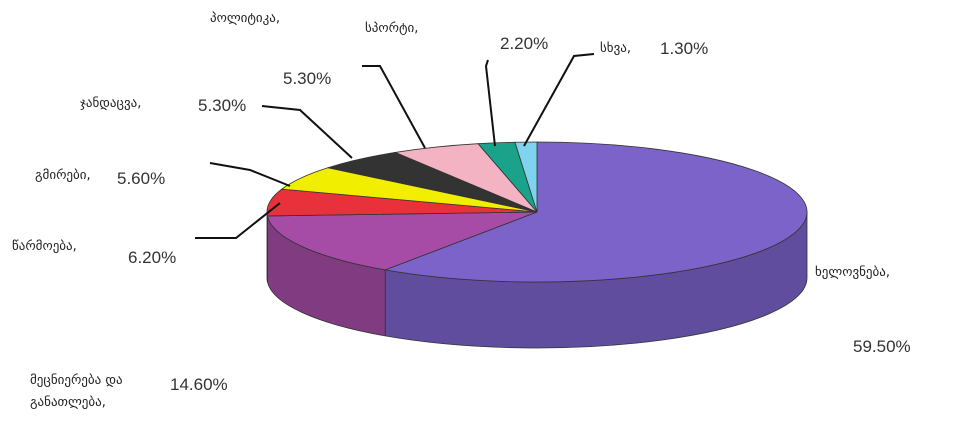  I want to click on value-label: 6.20%, so click(152, 257).